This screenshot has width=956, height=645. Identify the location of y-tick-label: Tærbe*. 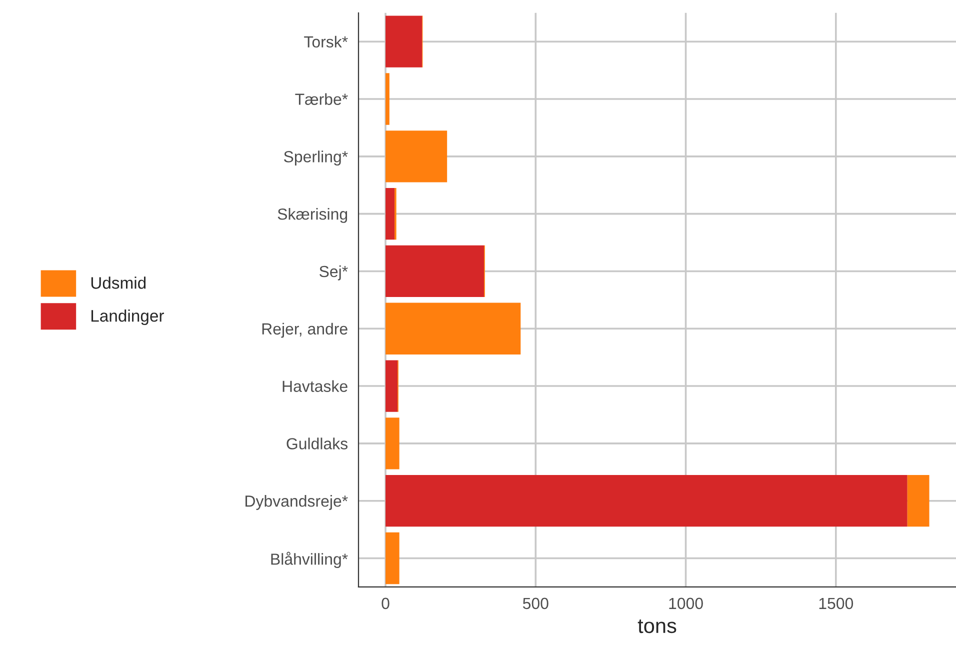
(321, 99).